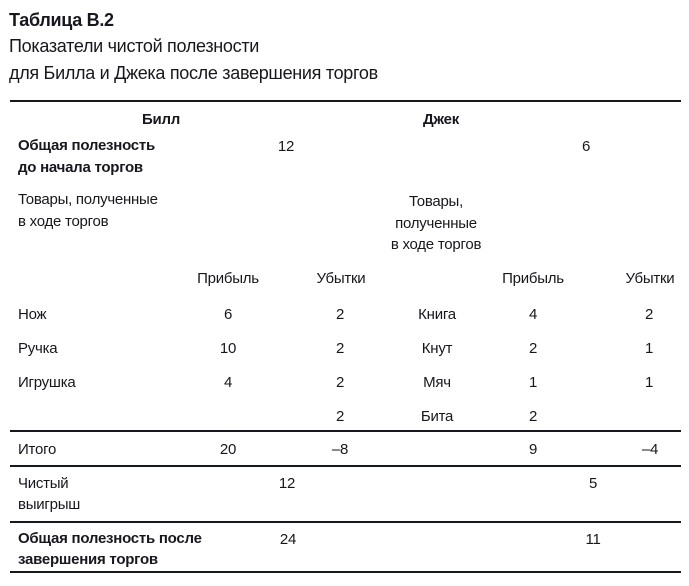 Image resolution: width=689 pixels, height=586 pixels. I want to click on totals-label: Итого, so click(37, 449).